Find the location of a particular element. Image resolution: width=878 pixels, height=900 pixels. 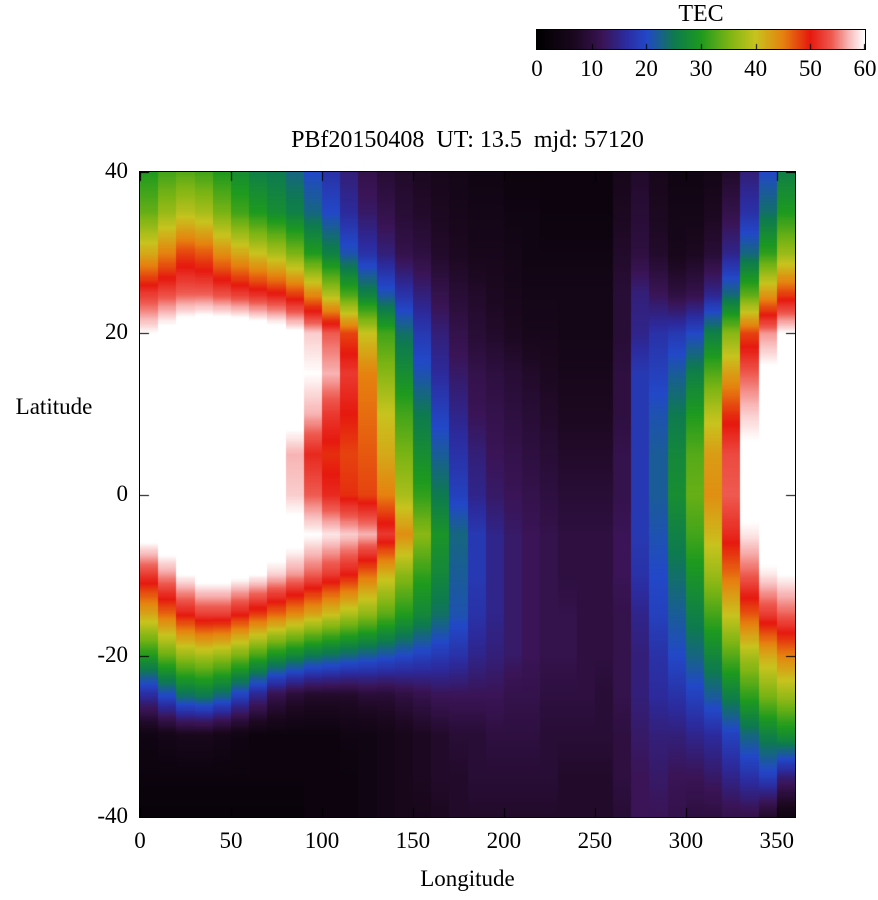

x-tick-label: 200 is located at coordinates (504, 840).